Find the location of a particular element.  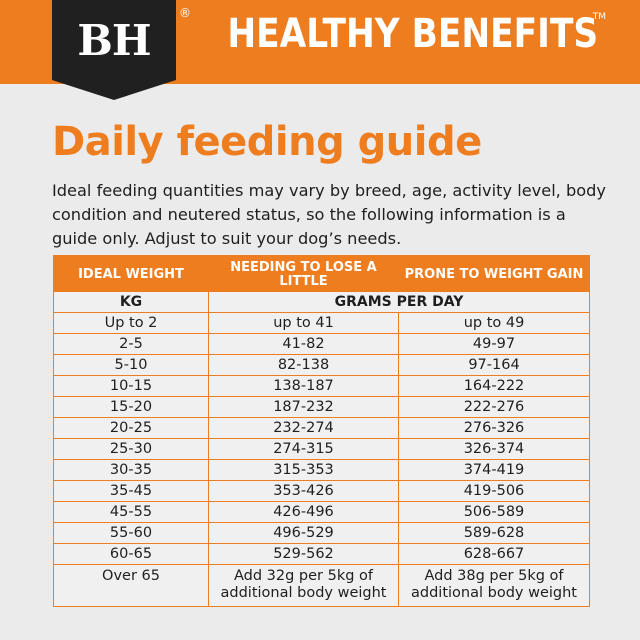

lose-a-little-cell: 315-353 is located at coordinates (303, 470).